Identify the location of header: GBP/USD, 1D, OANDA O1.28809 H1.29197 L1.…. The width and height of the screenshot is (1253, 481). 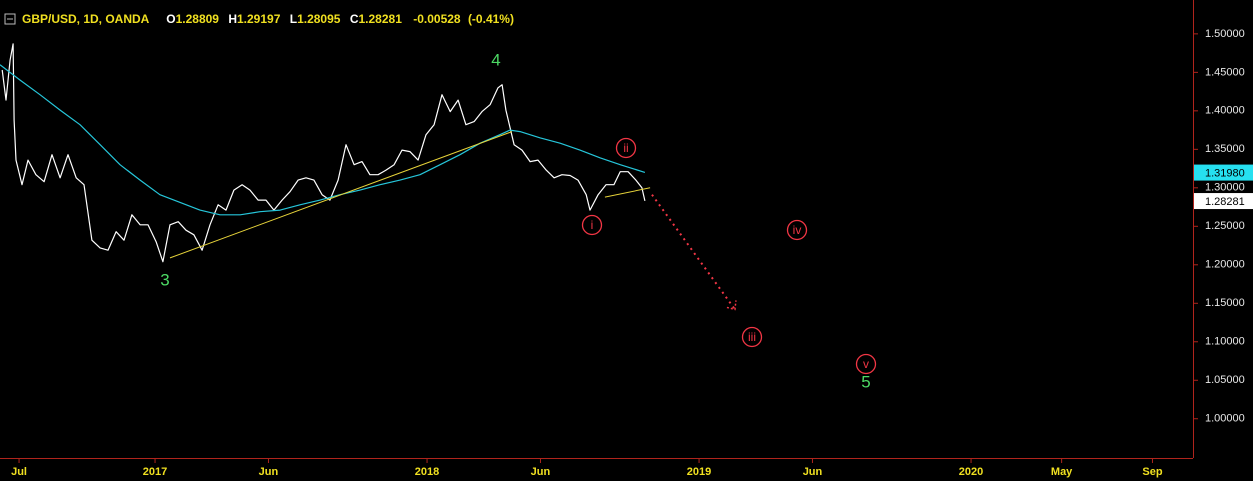
(268, 19).